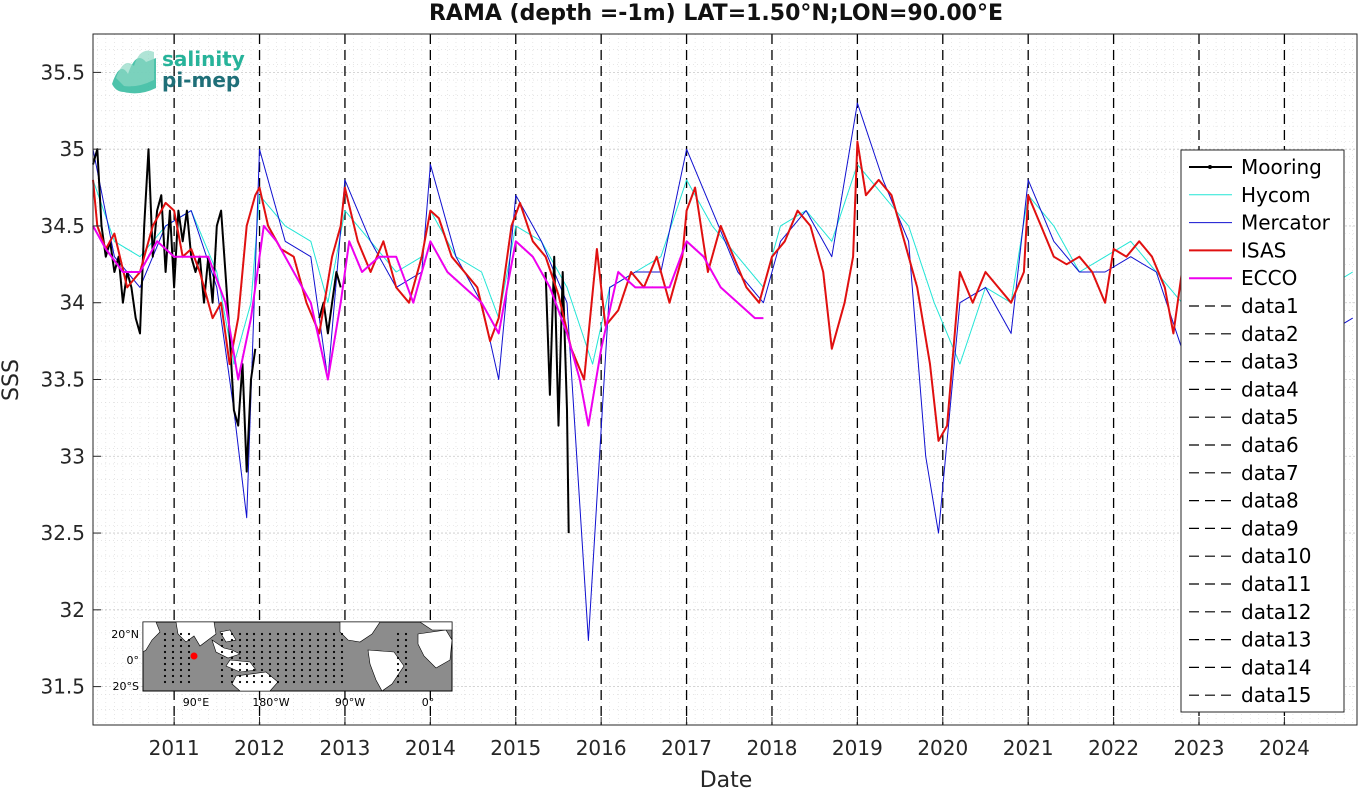  What do you see at coordinates (174, 748) in the screenshot?
I see `x-tick-label: 2011` at bounding box center [174, 748].